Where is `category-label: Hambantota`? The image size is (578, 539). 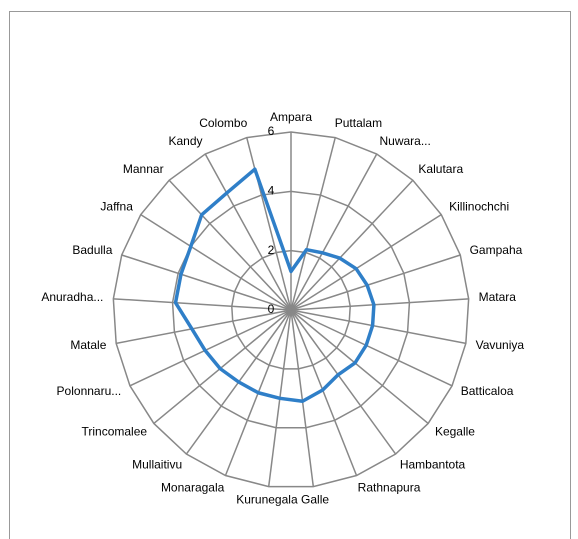 category-label: Hambantota is located at coordinates (433, 465).